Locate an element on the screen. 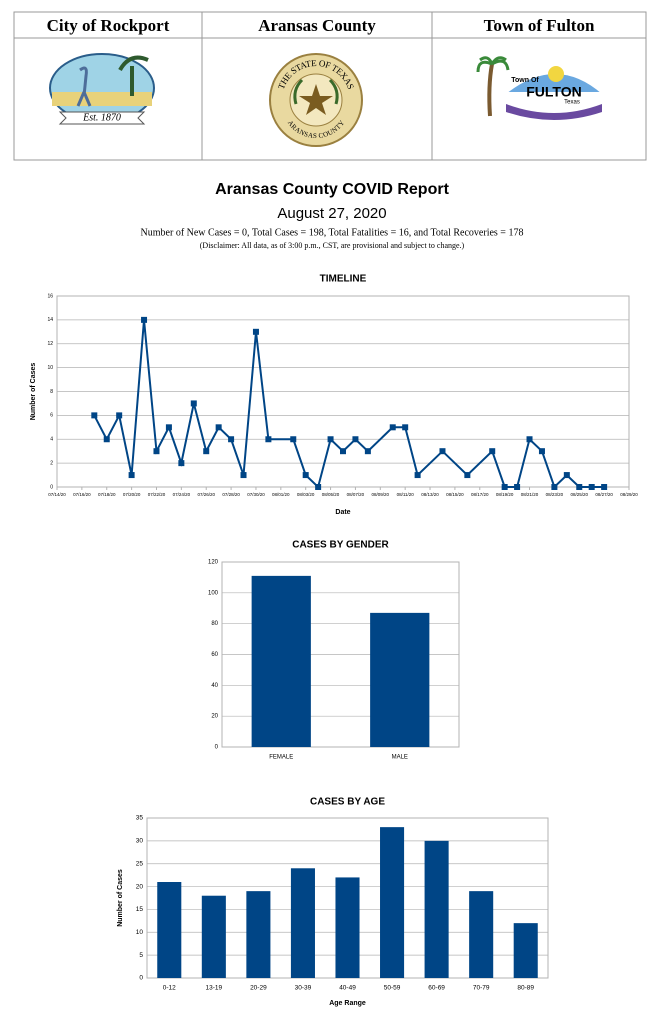  x-tick-label: 07/28/20 is located at coordinates (231, 494).